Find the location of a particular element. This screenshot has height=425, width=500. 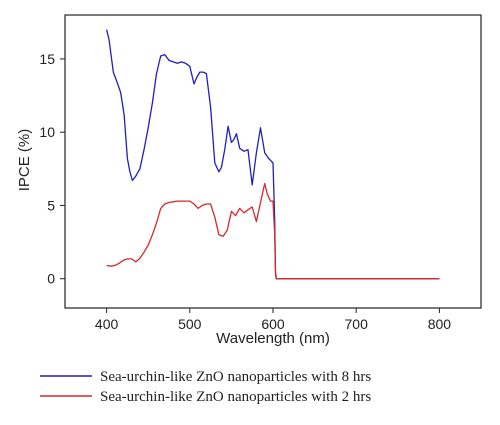

y-axis-title: IPCE (%) is located at coordinates (24, 160).